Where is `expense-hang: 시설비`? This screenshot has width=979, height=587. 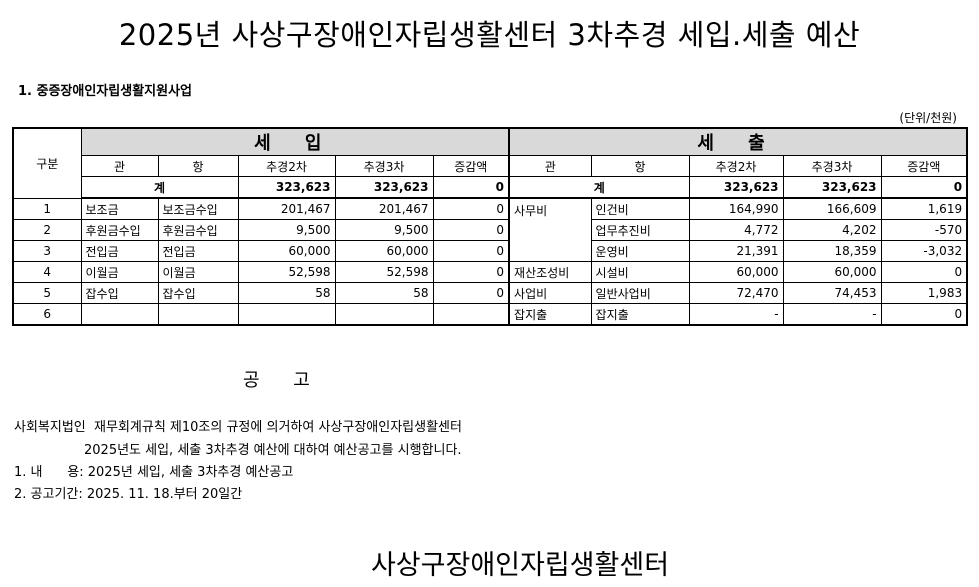 expense-hang: 시설비 is located at coordinates (640, 272).